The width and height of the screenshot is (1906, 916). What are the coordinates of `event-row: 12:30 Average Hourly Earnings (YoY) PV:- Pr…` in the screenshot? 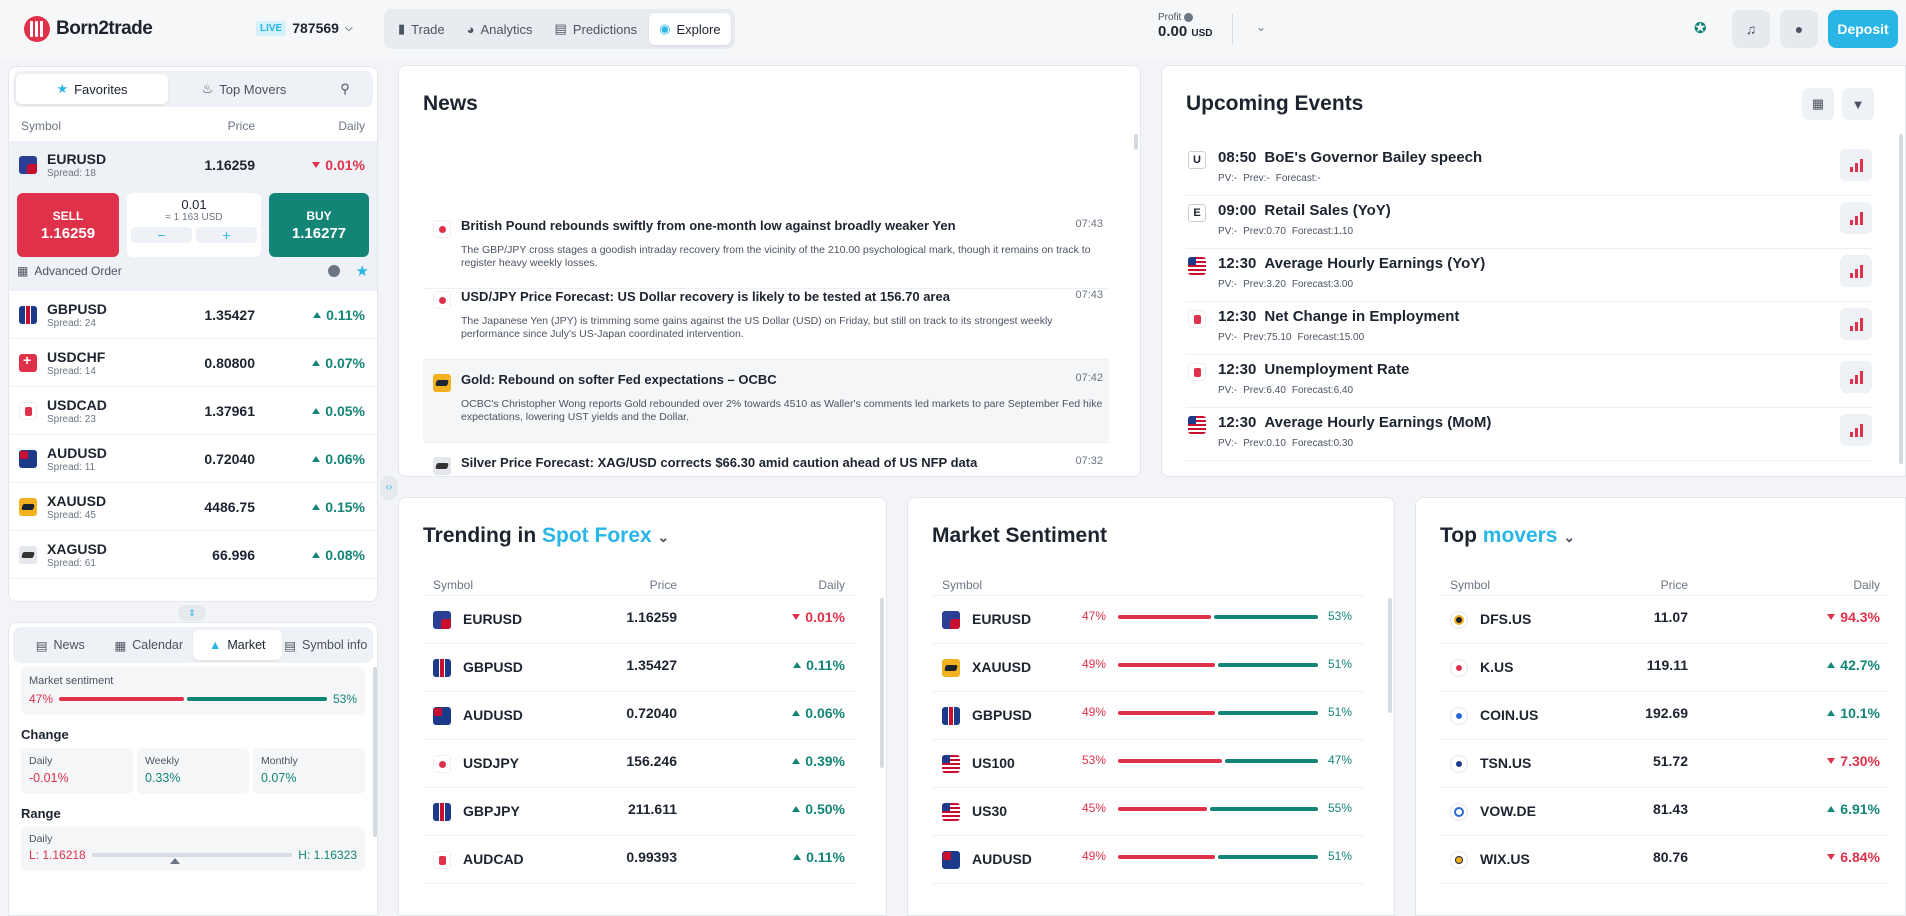 It's located at (1529, 275).